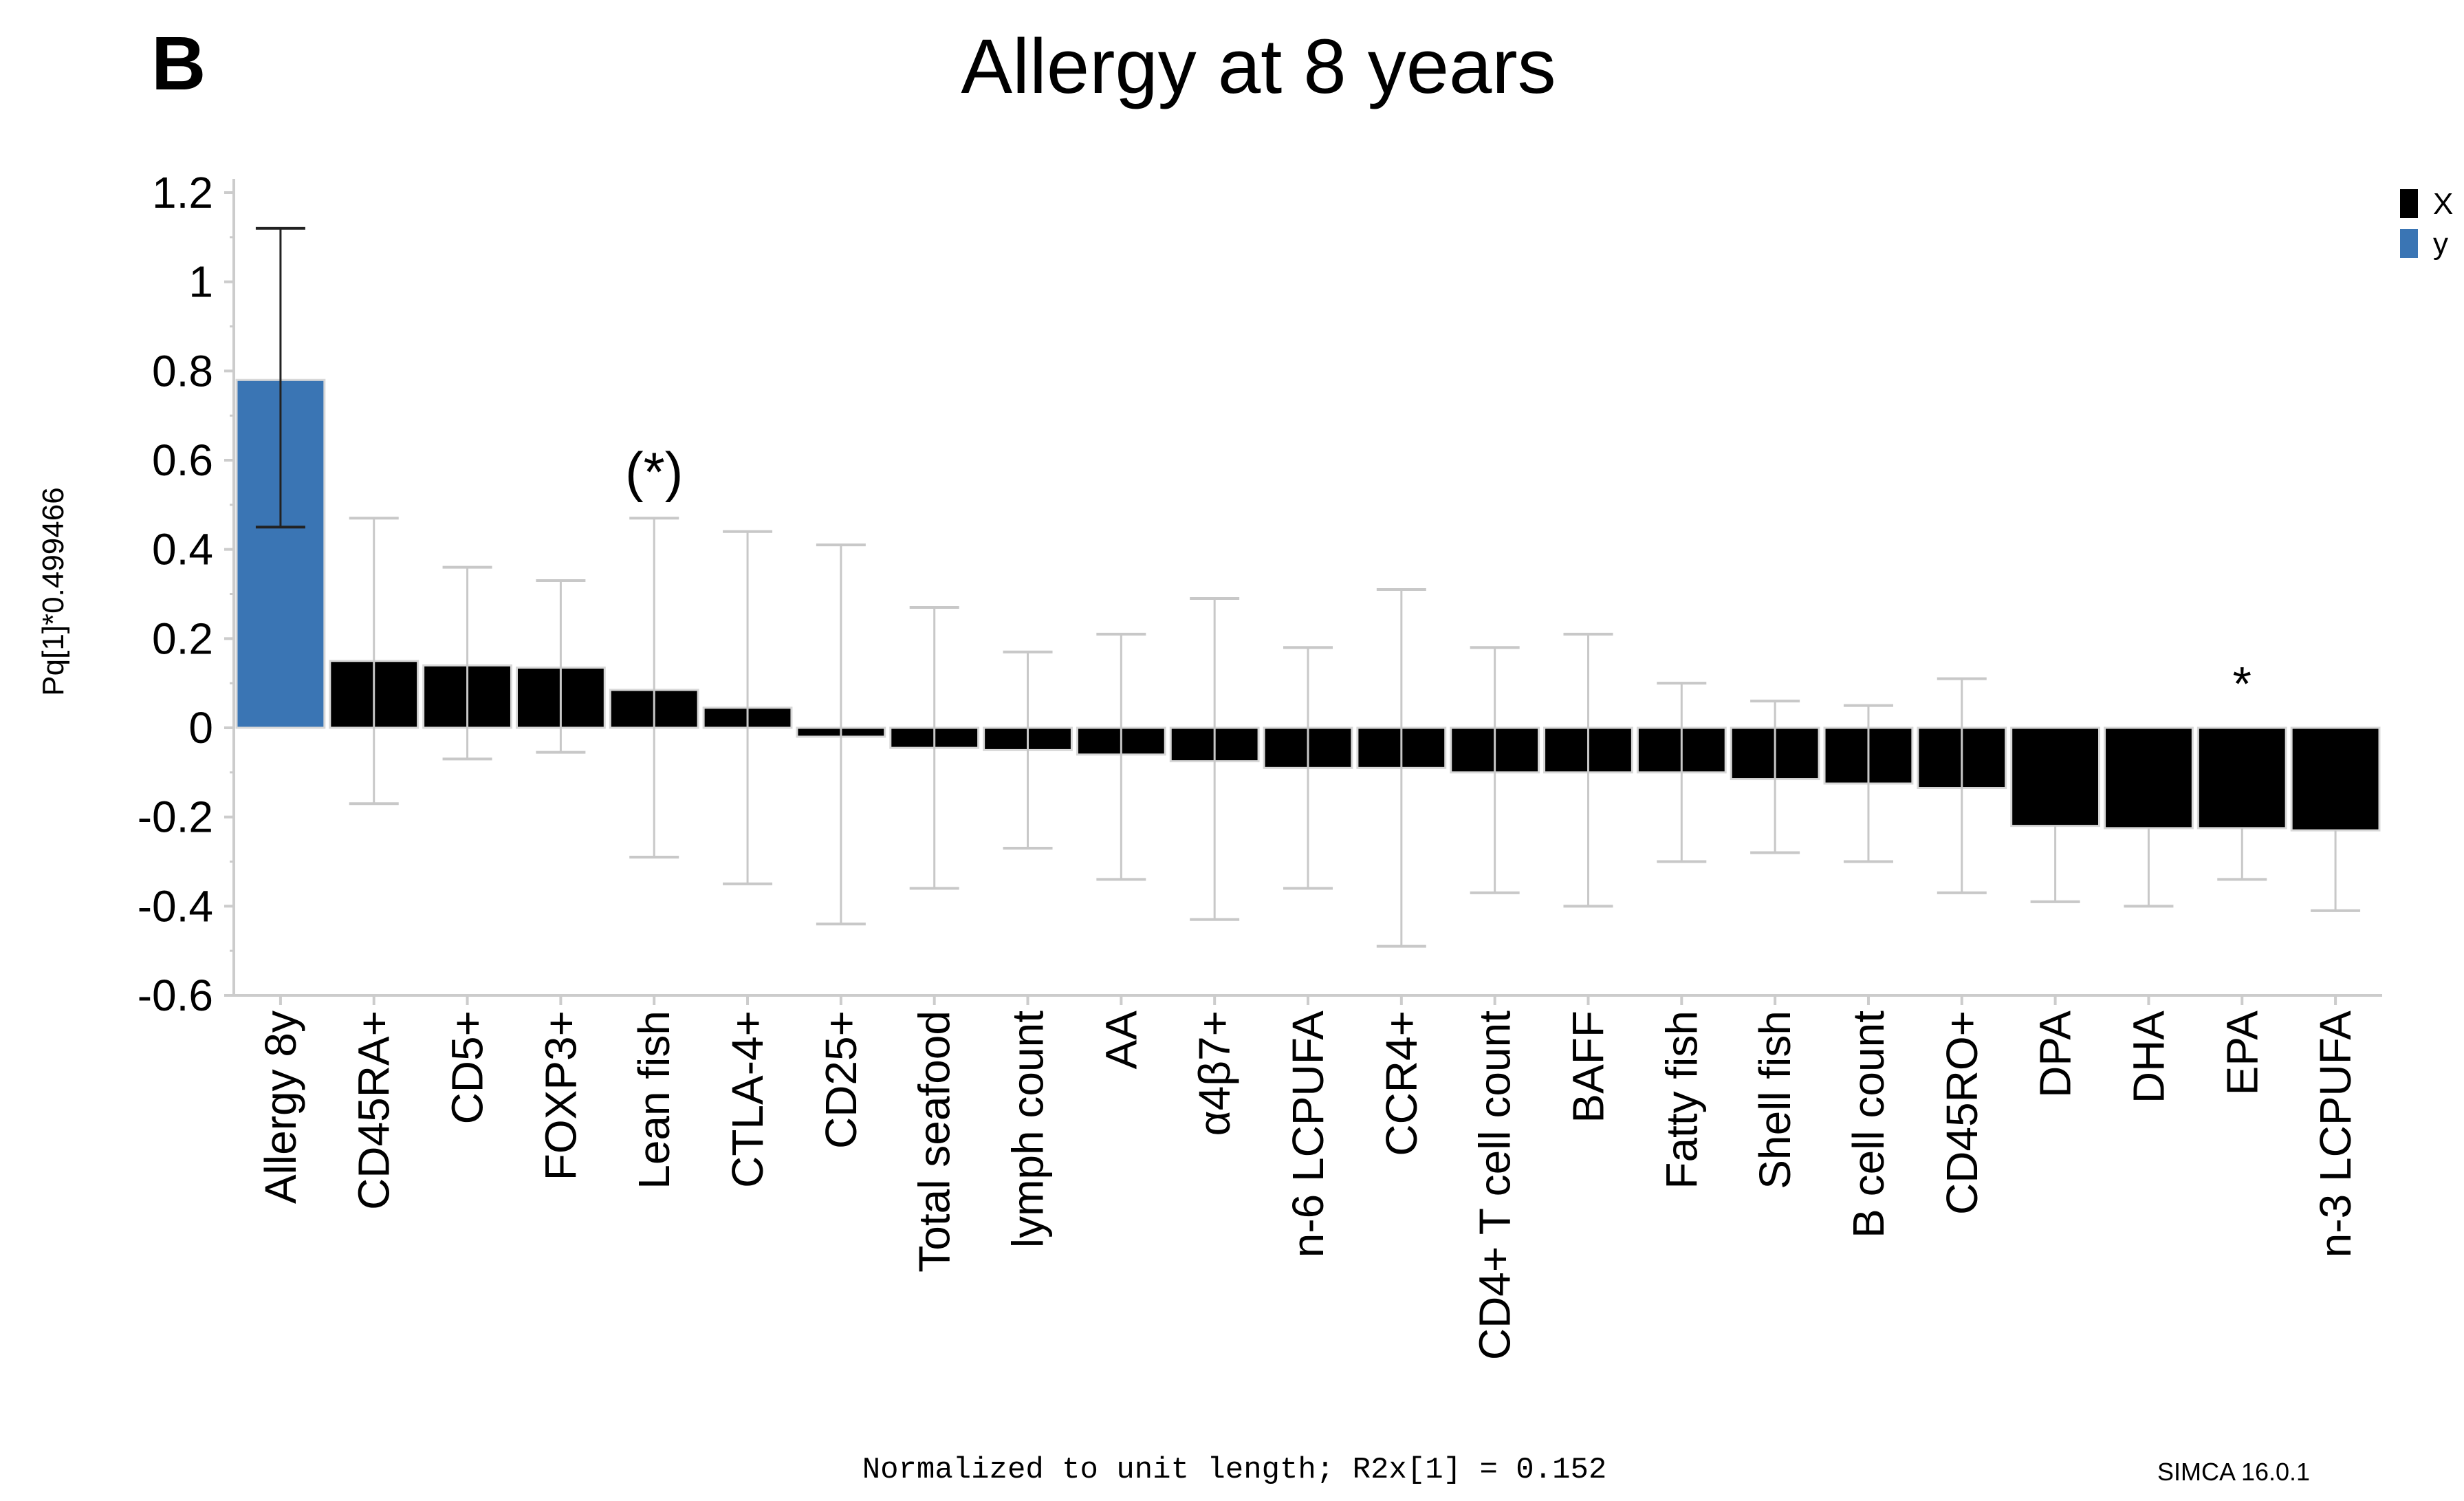 The image size is (2464, 1501). Describe the element at coordinates (1028, 1129) in the screenshot. I see `x-tick-label: lymph count` at that location.